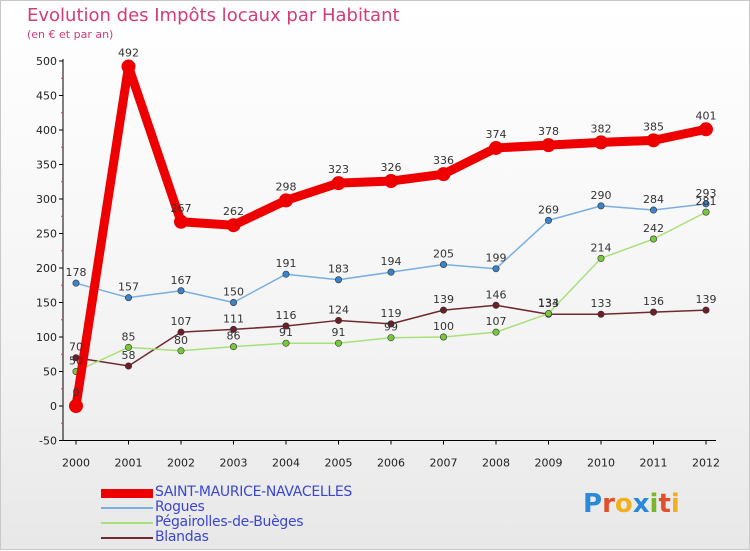 The image size is (750, 551). I want to click on data-label: 150, so click(233, 292).